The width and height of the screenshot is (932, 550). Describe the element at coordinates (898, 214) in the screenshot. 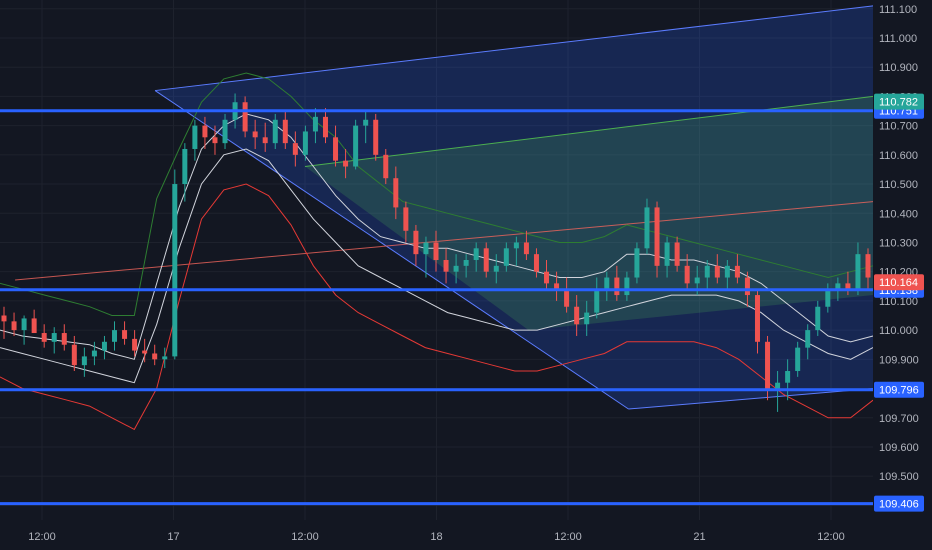

I see `y-tick-label: 110.400` at that location.